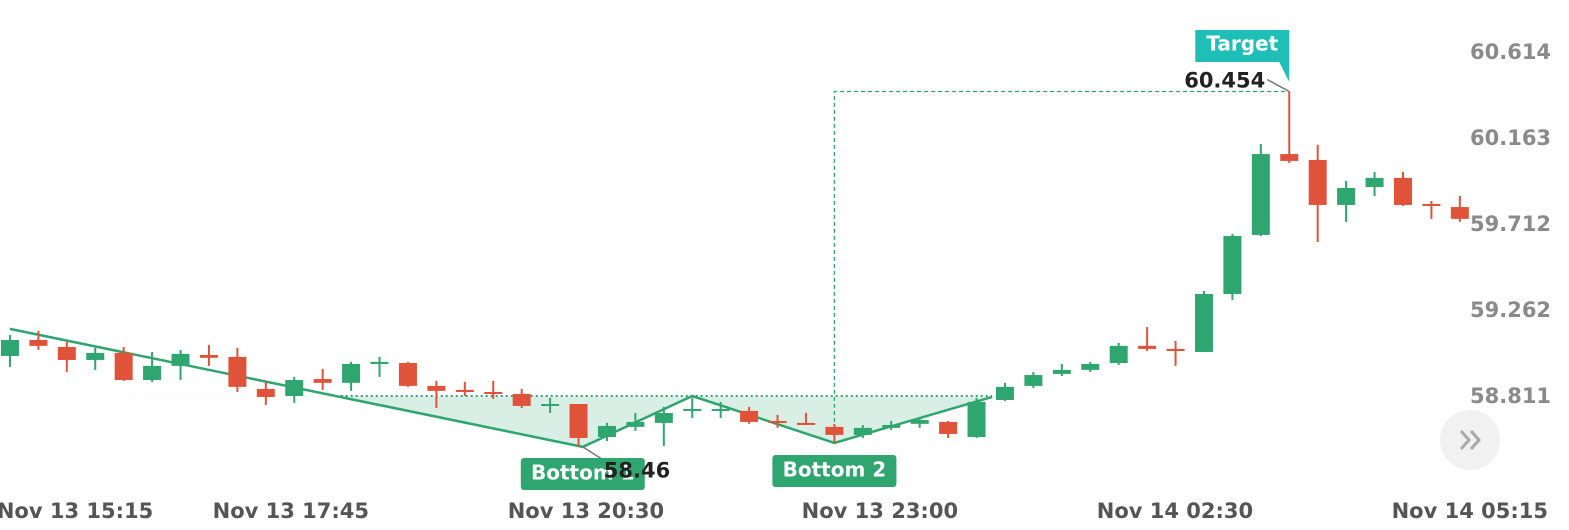 This screenshot has height=530, width=1569. What do you see at coordinates (1470, 440) in the screenshot?
I see `scroll-icon` at bounding box center [1470, 440].